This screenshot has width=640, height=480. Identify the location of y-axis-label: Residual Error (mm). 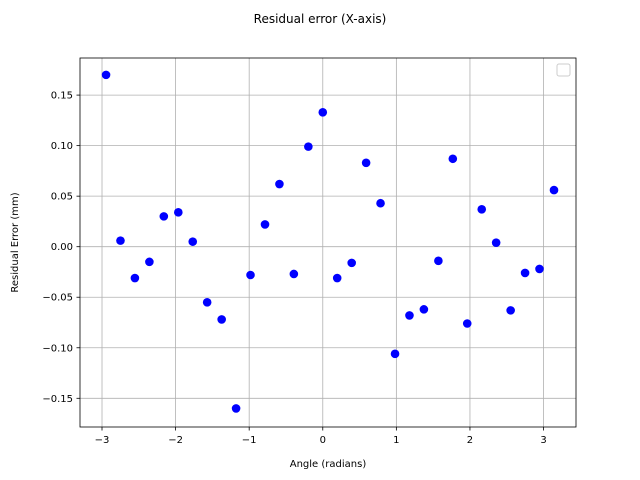
(15, 242).